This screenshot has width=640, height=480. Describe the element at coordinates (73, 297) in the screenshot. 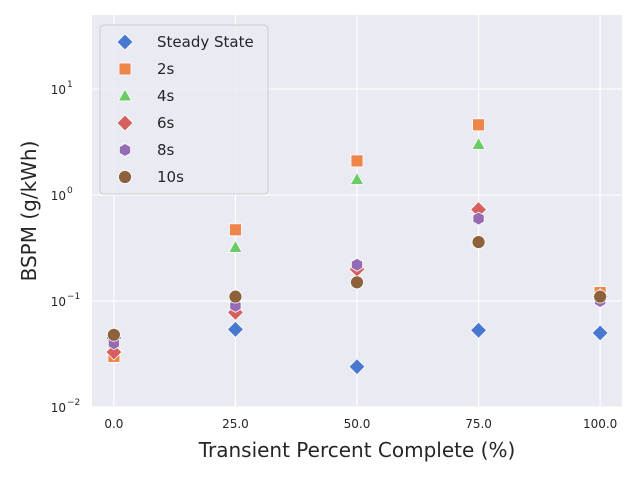

I see `y-tick-exponent: −1` at that location.